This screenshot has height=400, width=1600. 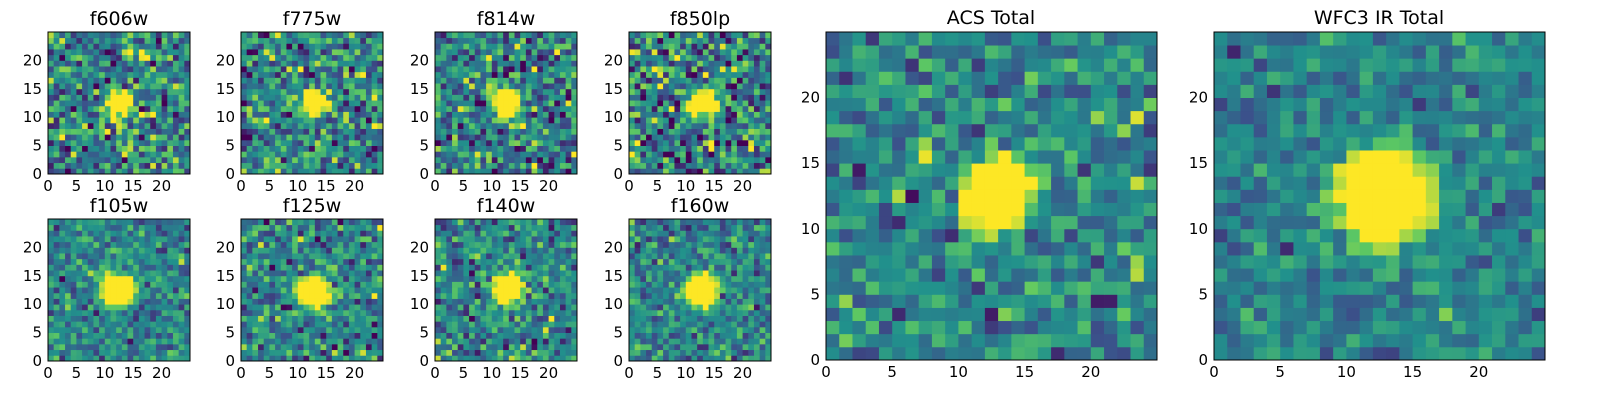 I want to click on panel-f850lp: f850lp 0 5 10 15 20 0 5 10 15 20, so click(x=688, y=101).